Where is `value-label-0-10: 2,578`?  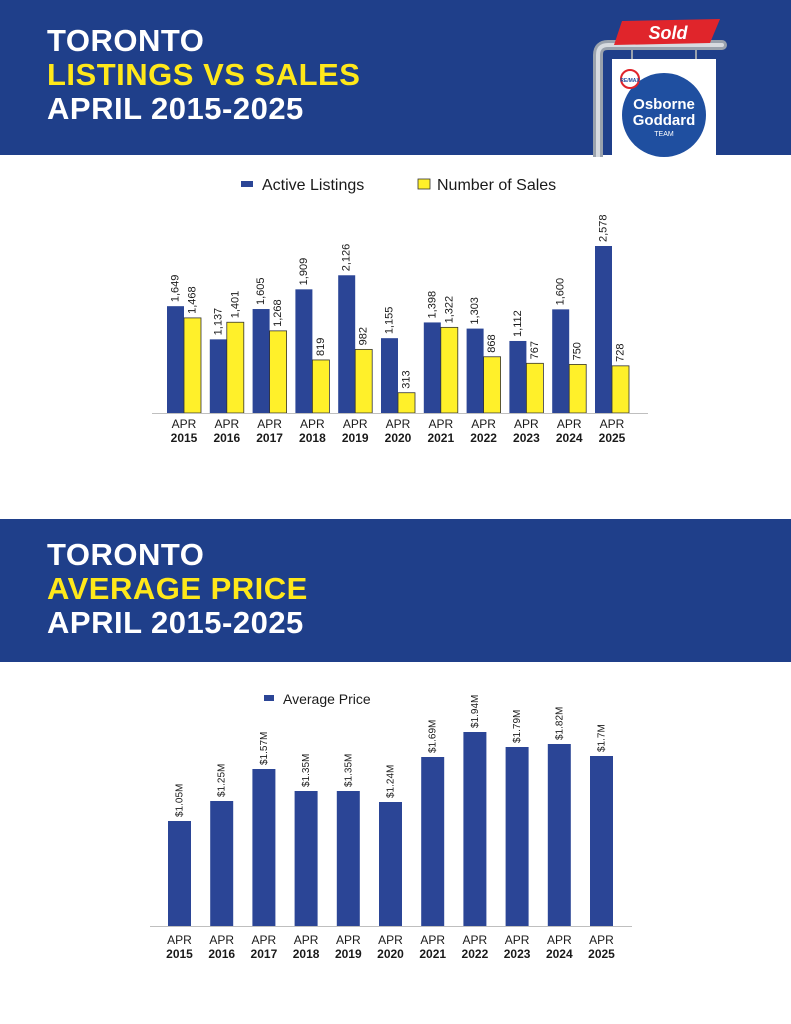 value-label-0-10: 2,578 is located at coordinates (604, 228).